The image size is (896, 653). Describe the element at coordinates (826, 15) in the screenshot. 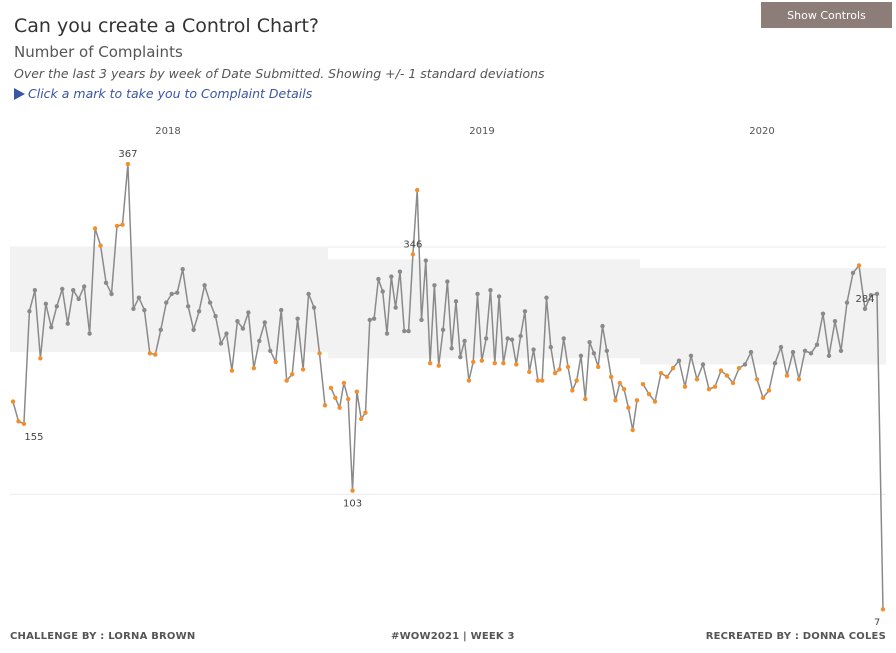

I see `show-controls-button: Show Controls` at that location.